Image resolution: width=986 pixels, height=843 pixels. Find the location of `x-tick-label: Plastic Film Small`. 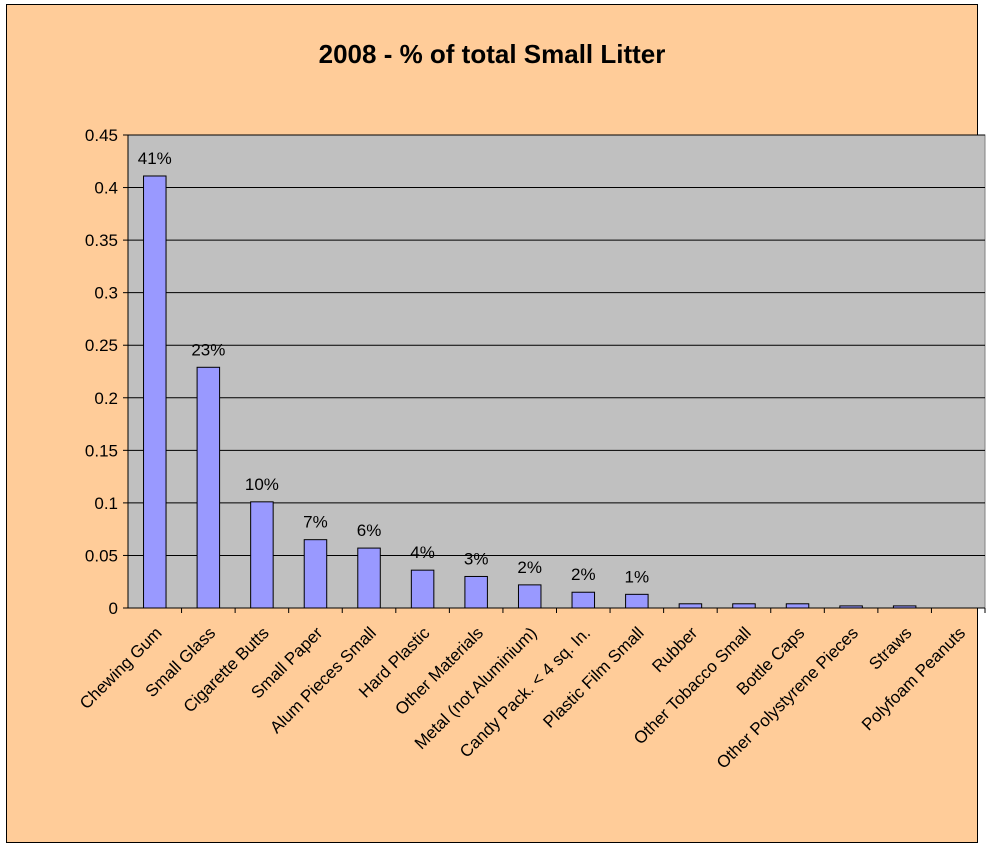

x-tick-label: Plastic Film Small is located at coordinates (593, 677).